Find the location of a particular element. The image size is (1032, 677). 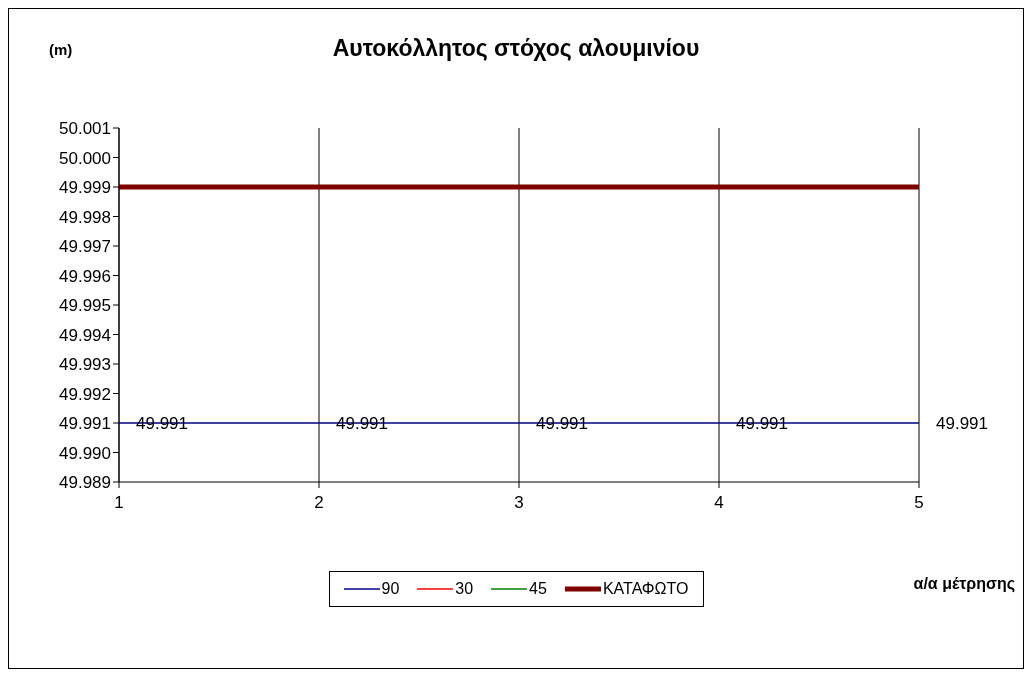

y-tick-label: 49.998 is located at coordinates (85, 217).